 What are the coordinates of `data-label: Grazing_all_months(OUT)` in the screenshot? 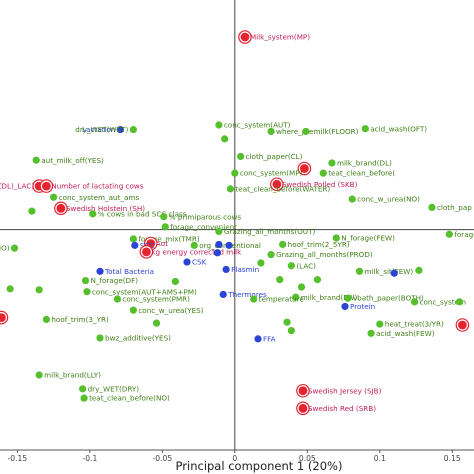 It's located at (270, 231).